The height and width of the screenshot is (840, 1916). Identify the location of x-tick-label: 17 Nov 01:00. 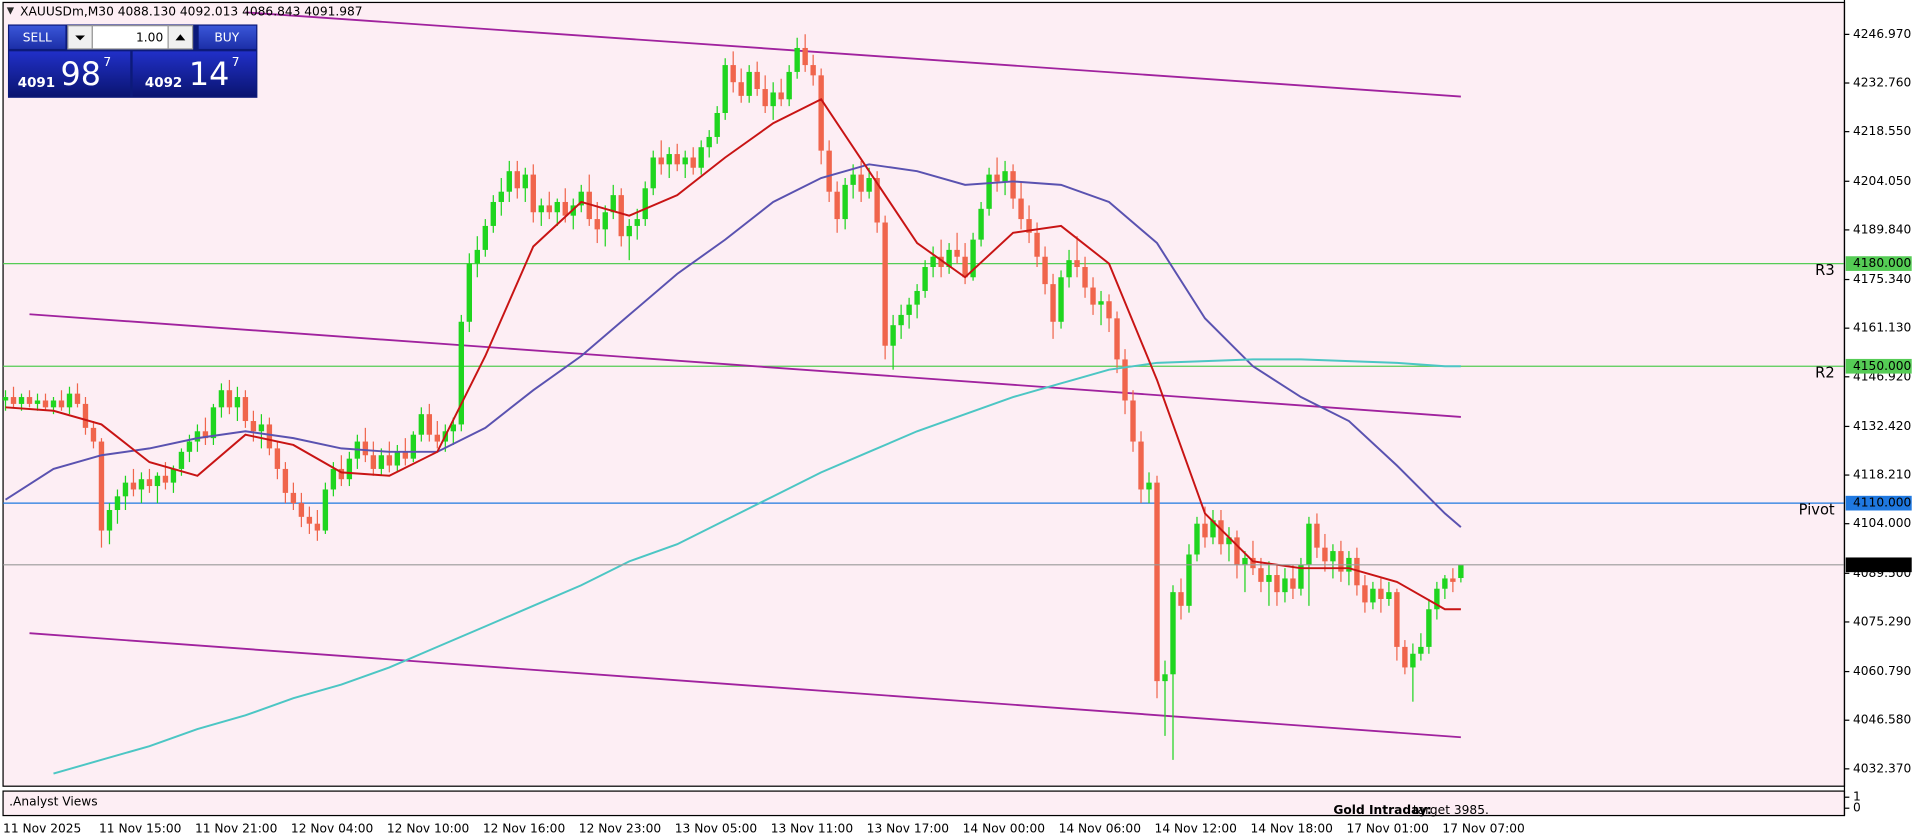
(1387, 828).